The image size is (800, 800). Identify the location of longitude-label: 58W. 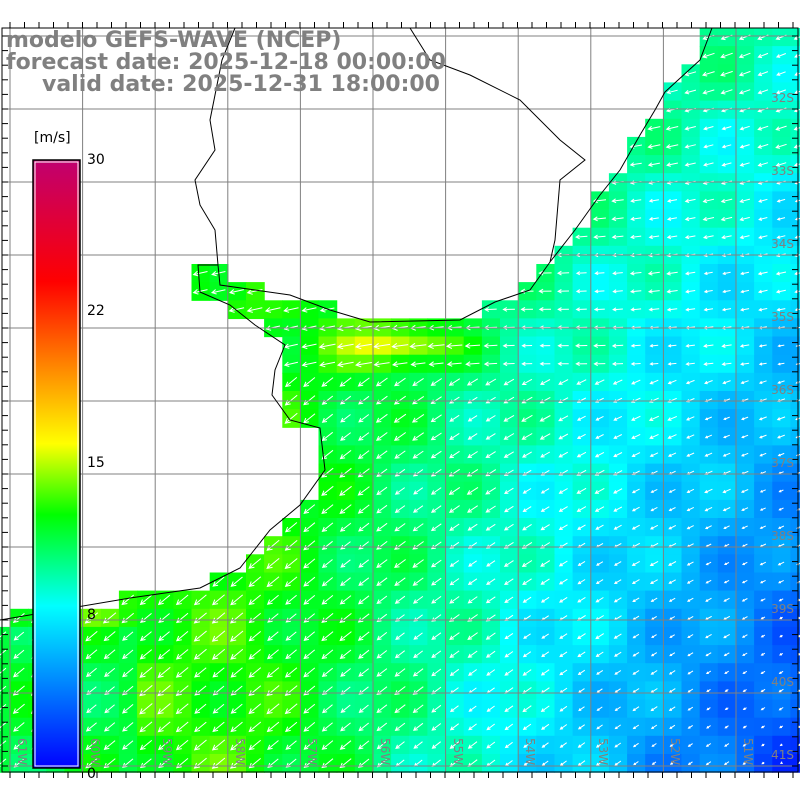
(239, 752).